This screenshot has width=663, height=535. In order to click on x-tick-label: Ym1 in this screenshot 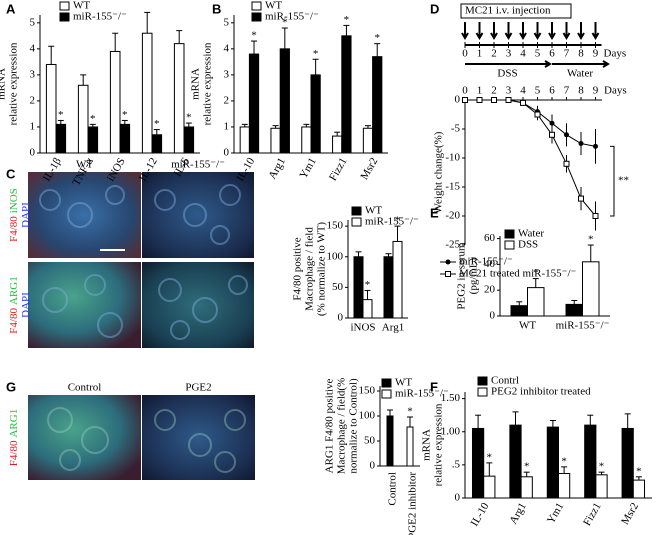, I will do `click(555, 513)`.